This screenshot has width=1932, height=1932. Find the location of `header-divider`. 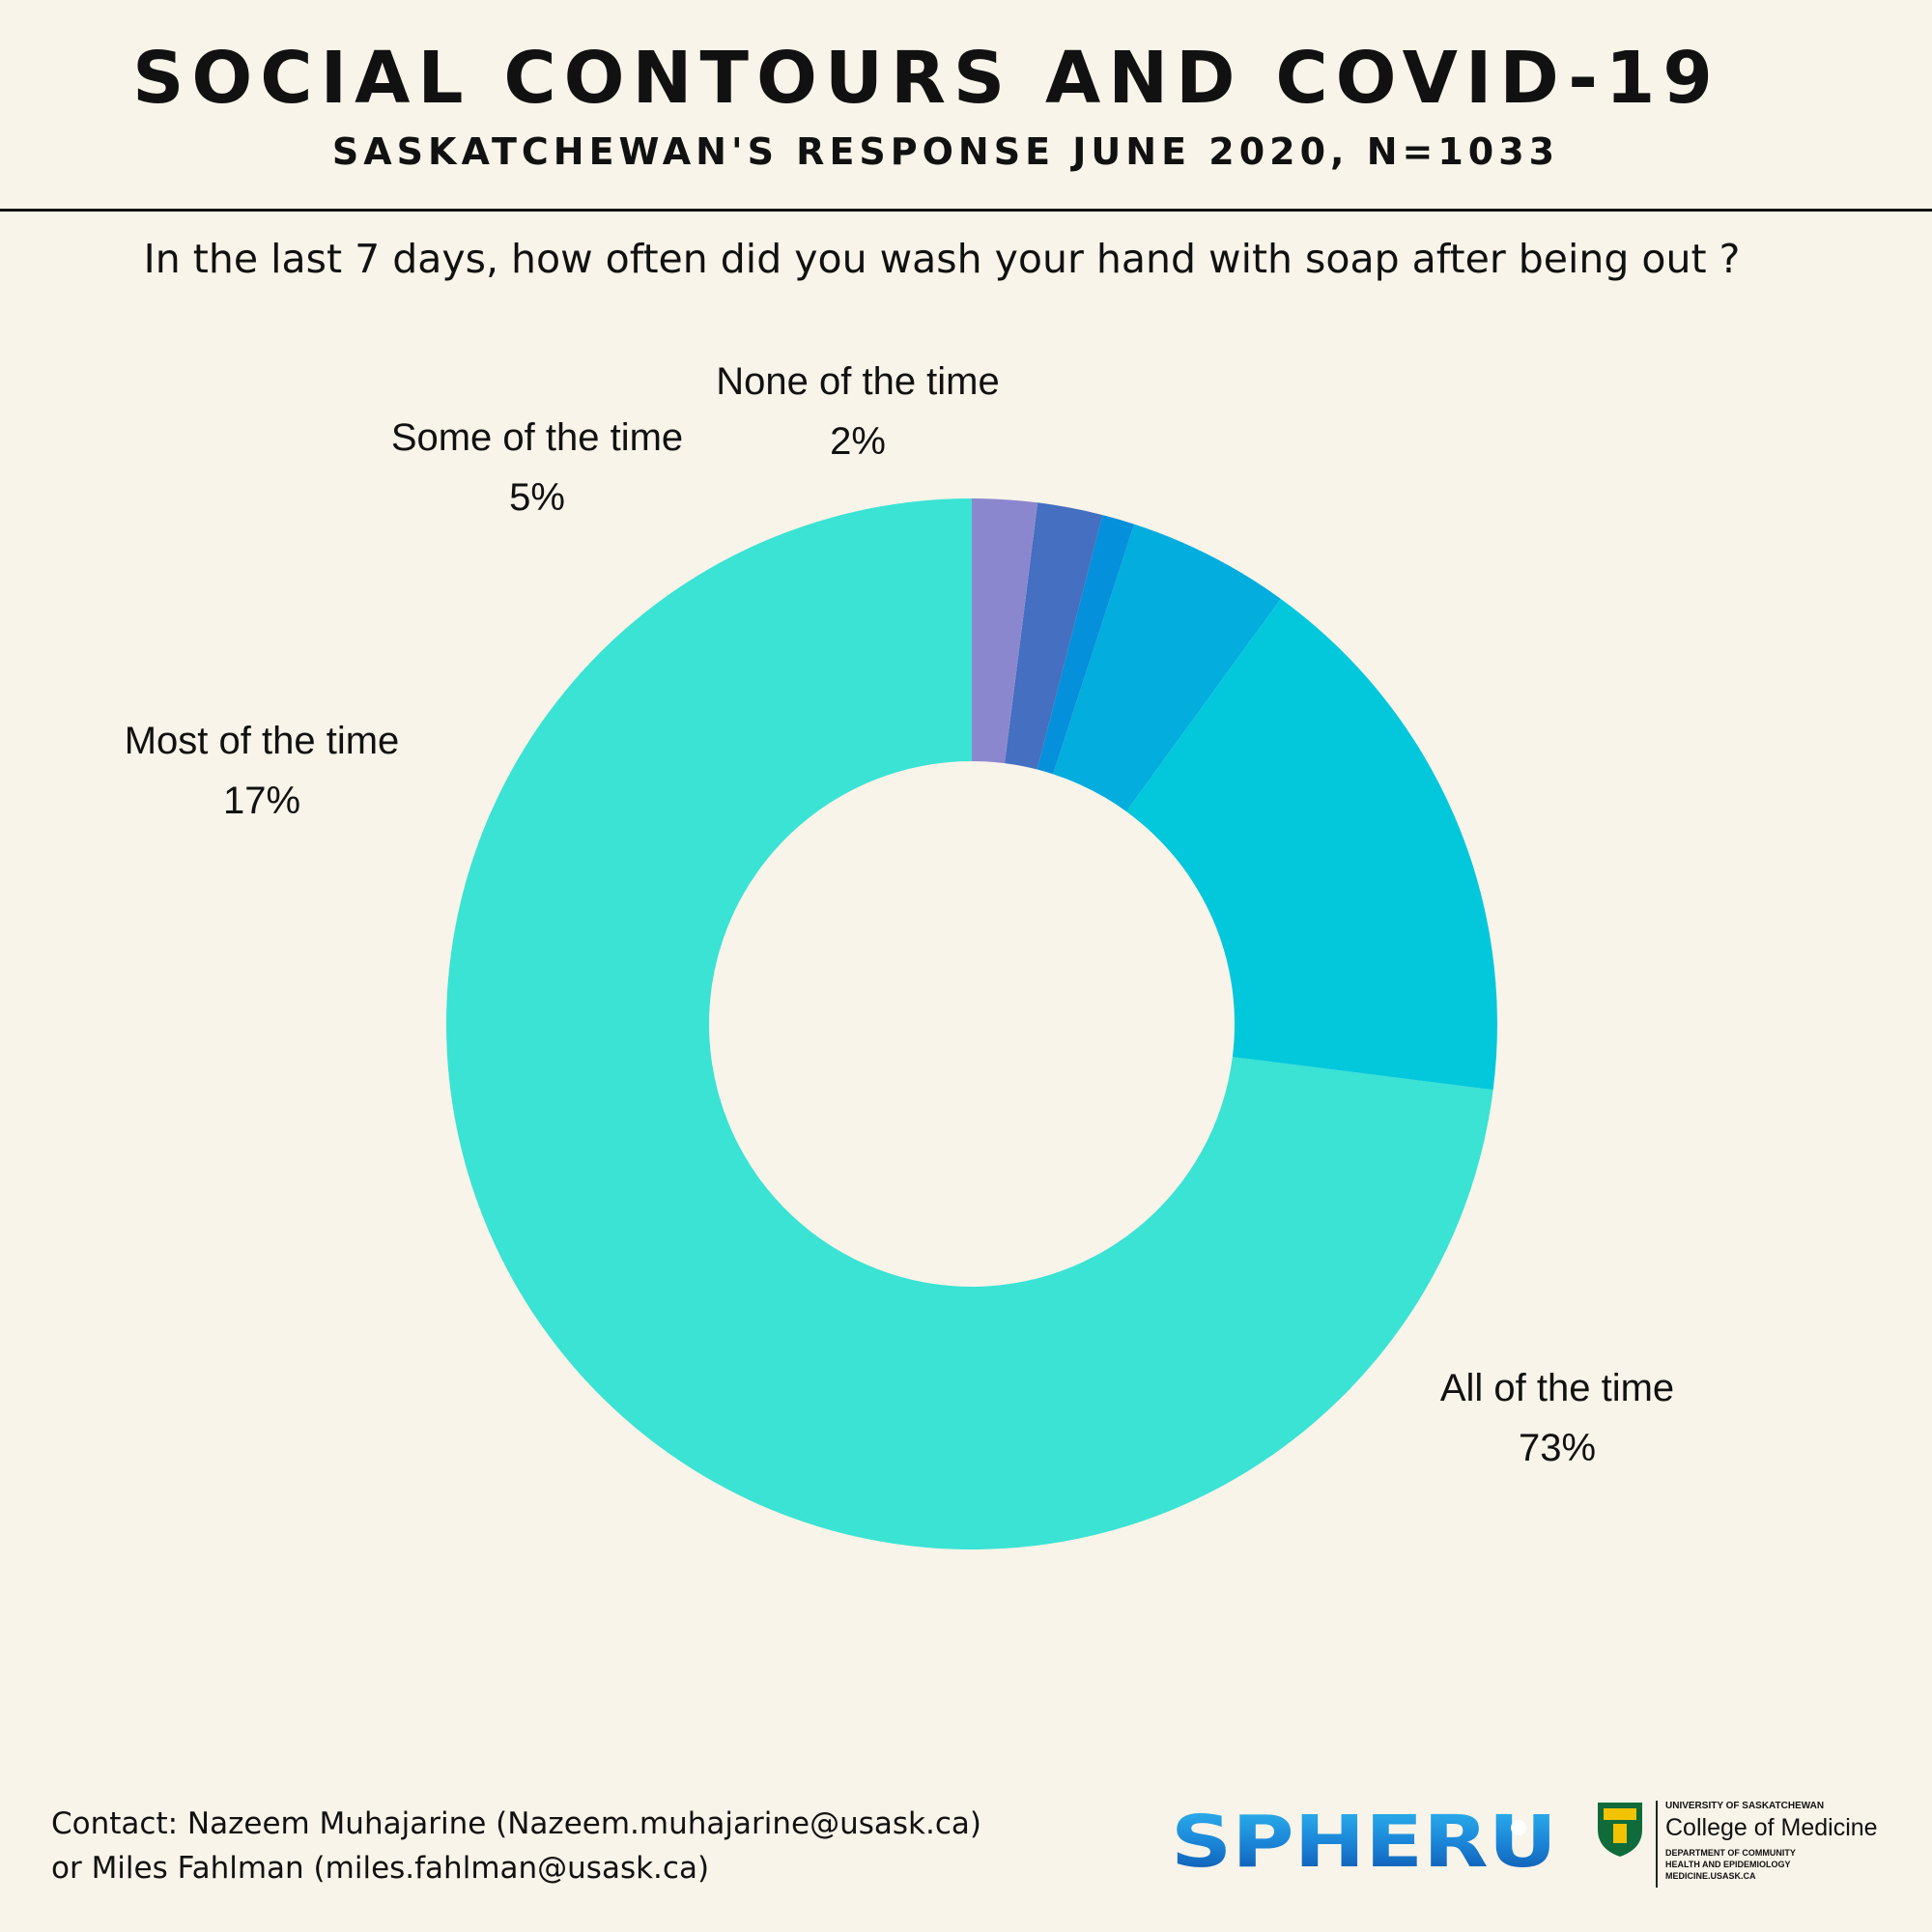

header-divider is located at coordinates (966, 210).